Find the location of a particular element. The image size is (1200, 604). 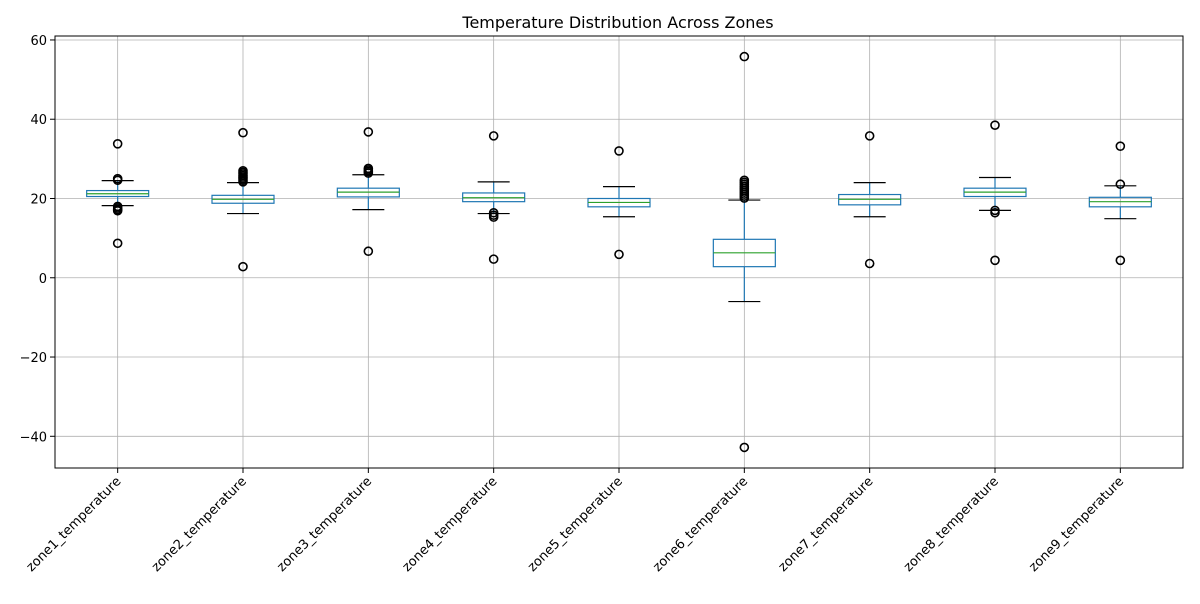

x-tick-label: zone9_temperature is located at coordinates (1076, 524).